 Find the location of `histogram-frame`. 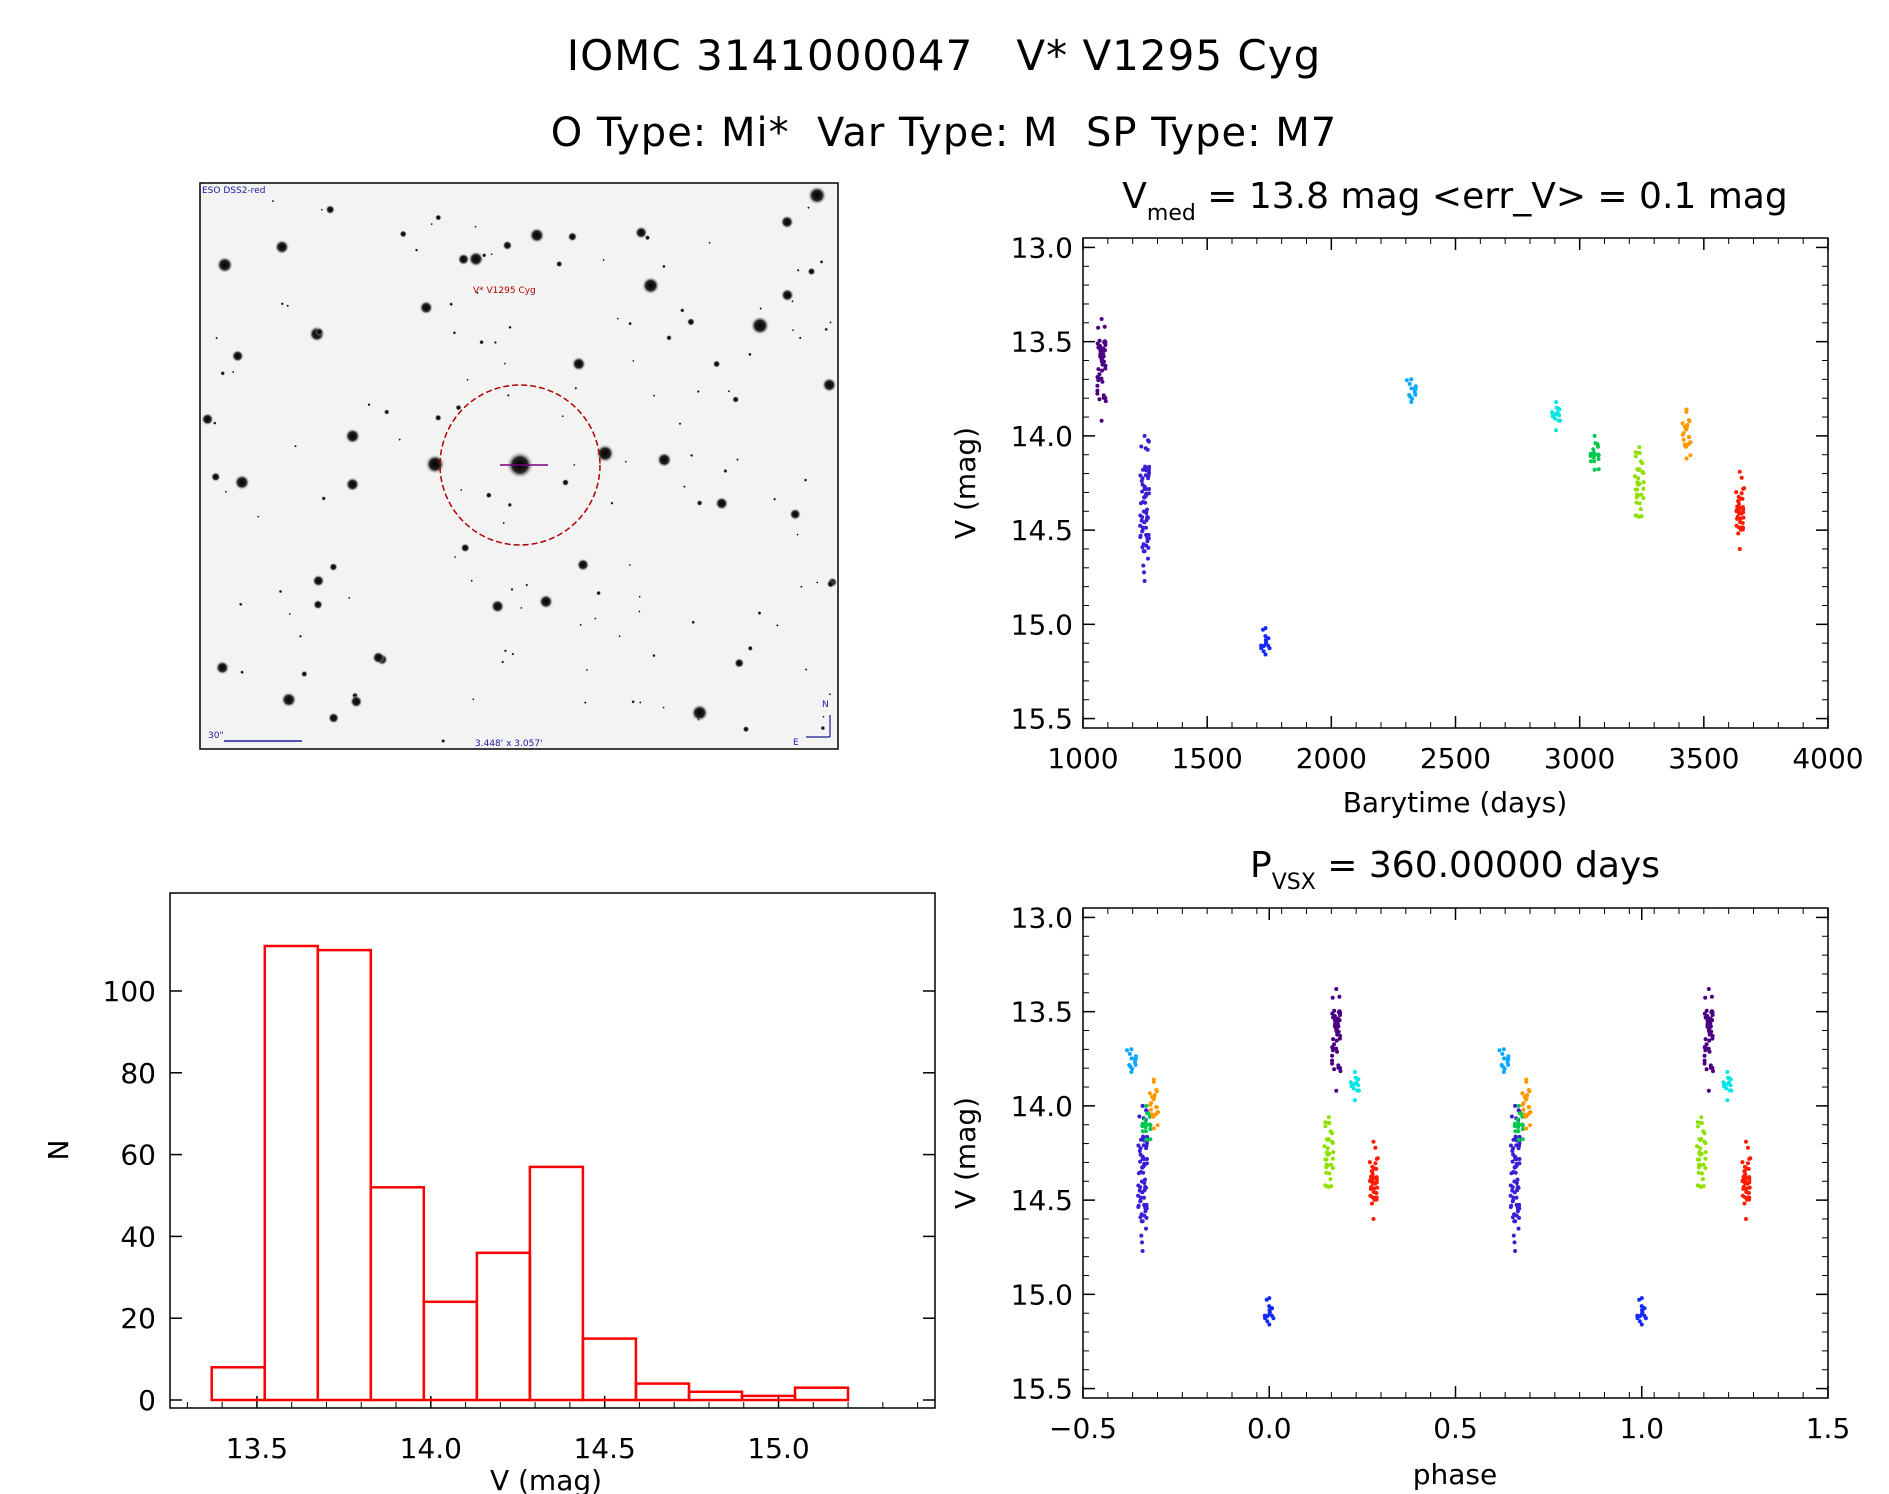

histogram-frame is located at coordinates (552, 1150).